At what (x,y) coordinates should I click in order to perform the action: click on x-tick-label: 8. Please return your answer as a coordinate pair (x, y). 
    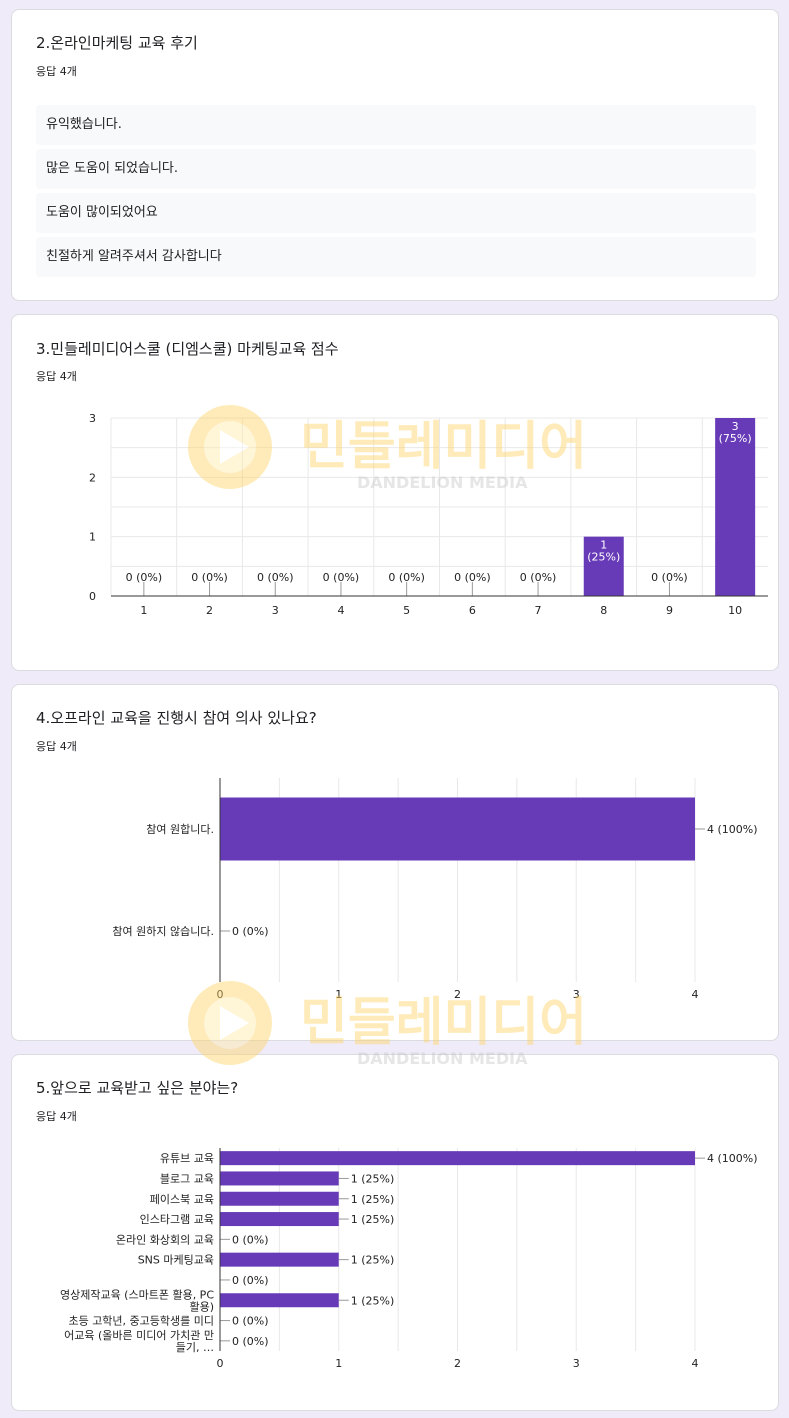
    Looking at the image, I should click on (603, 610).